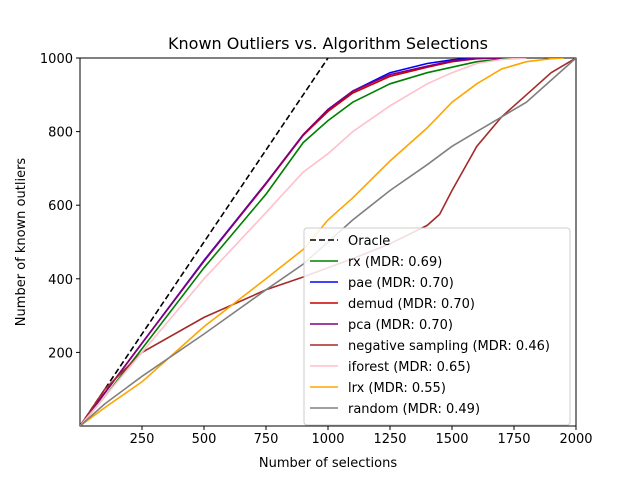 This screenshot has height=480, width=640. I want to click on y-tick-label-2: 600, so click(60, 206).